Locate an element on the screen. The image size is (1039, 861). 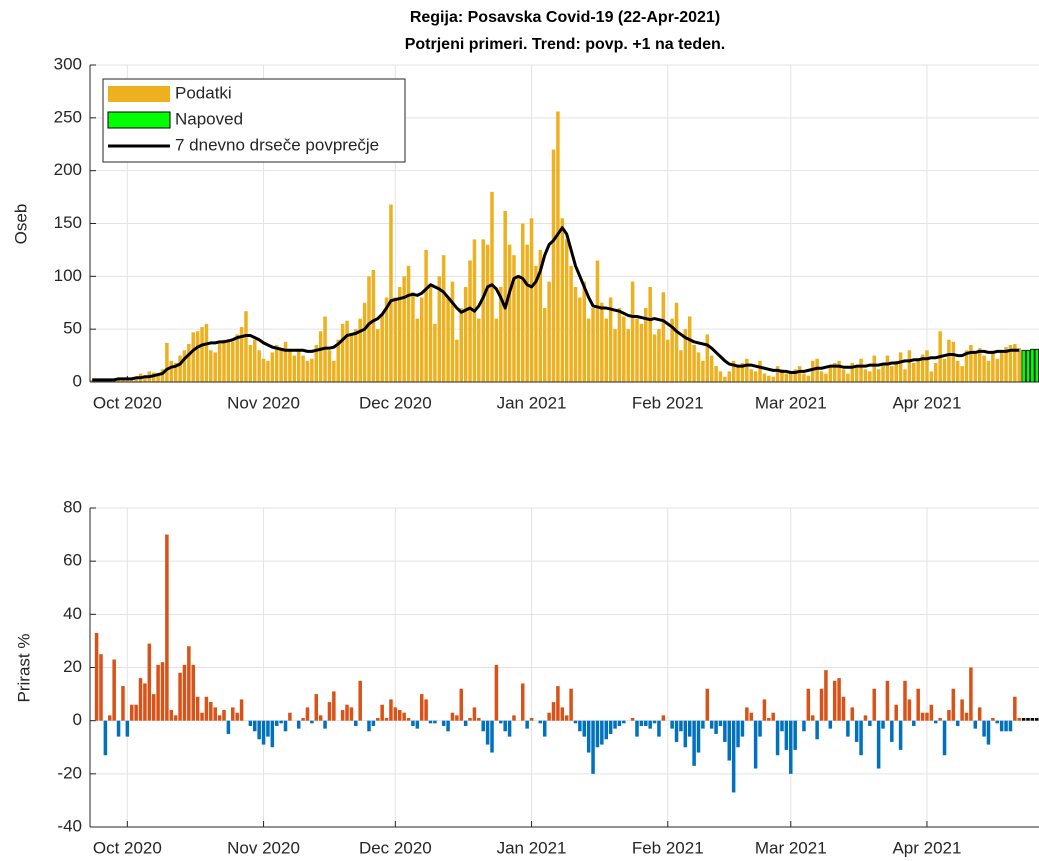
y-tick-label: -20 is located at coordinates (69, 772).